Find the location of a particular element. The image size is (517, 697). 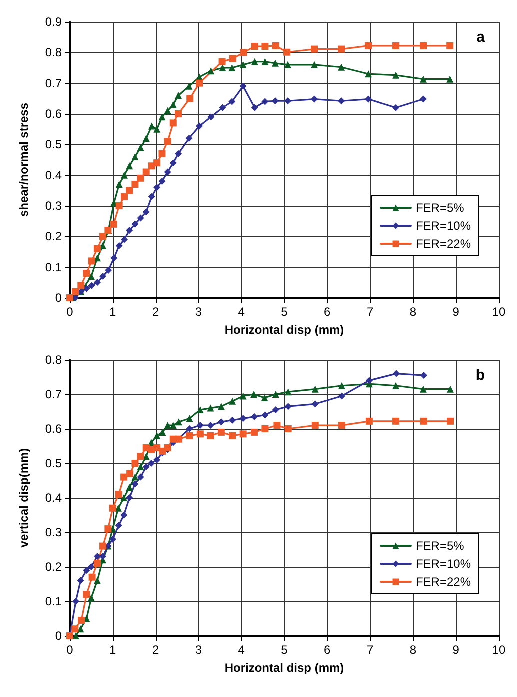

y-tick-label: 0.4 is located at coordinates (53, 498).